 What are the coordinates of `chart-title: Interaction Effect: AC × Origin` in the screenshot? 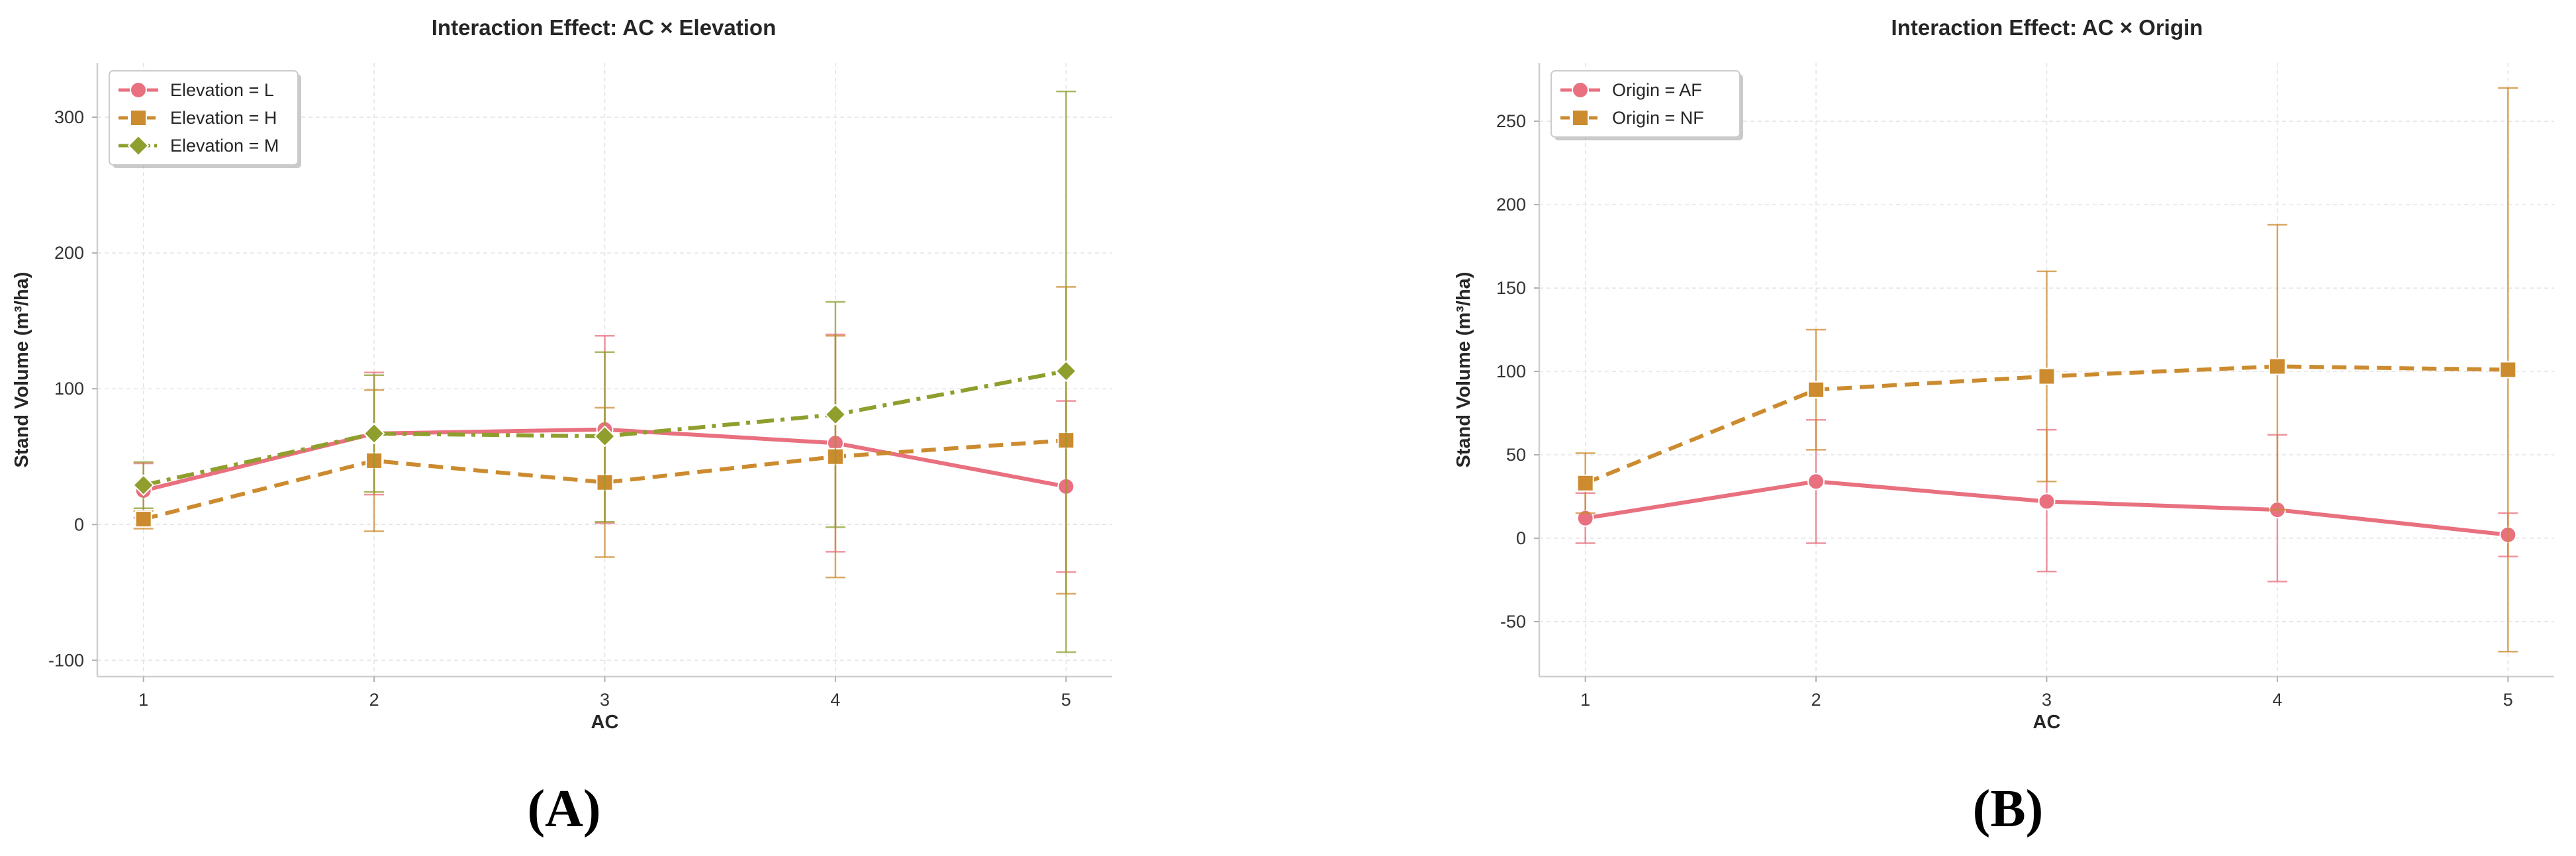 It's located at (2047, 28).